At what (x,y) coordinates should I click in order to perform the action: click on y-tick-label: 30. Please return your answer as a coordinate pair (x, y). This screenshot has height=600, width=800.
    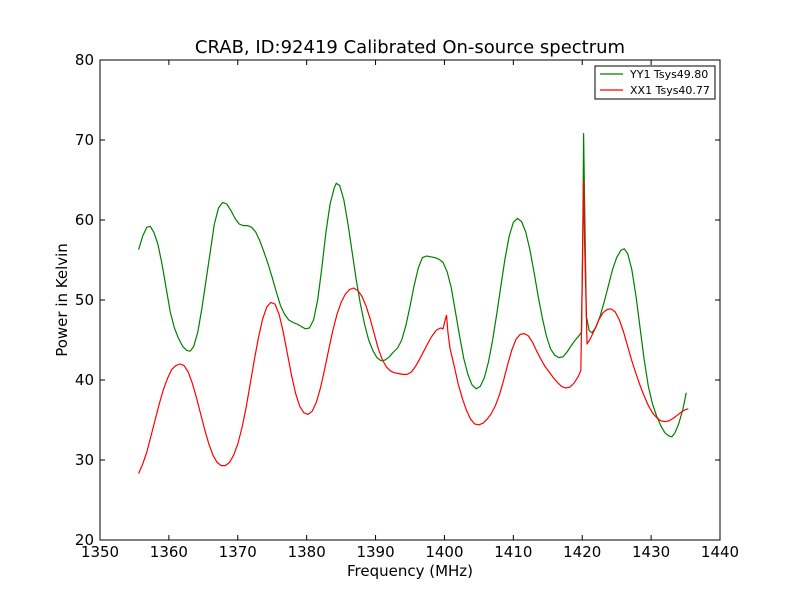
    Looking at the image, I should click on (84, 460).